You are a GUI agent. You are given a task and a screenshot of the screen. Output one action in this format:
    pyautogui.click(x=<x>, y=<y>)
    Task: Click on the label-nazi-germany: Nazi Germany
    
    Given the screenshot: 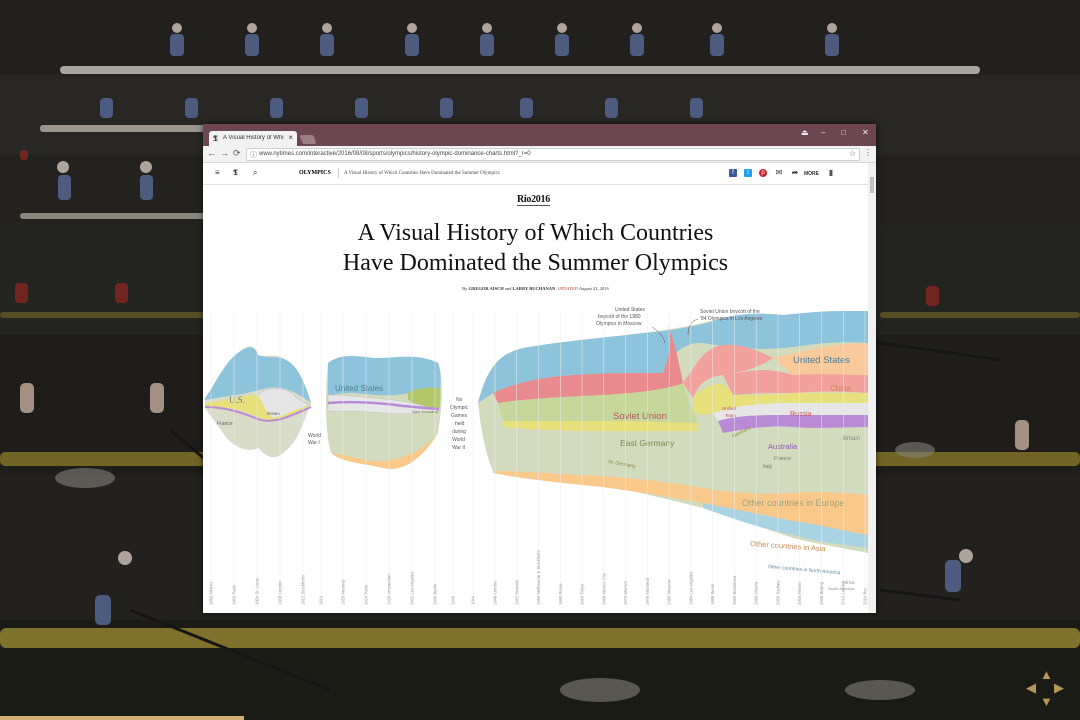 What is the action you would take?
    pyautogui.click(x=425, y=411)
    